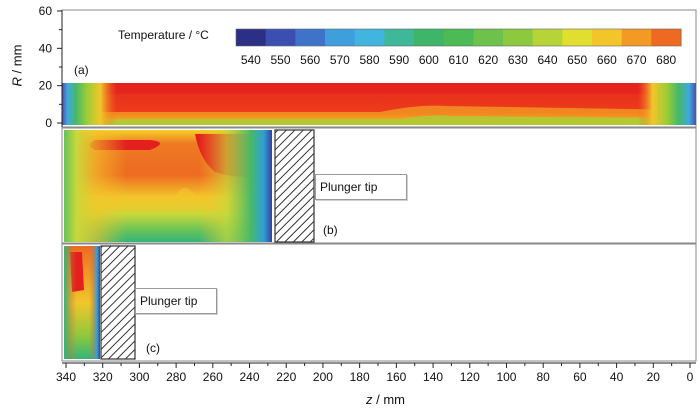  What do you see at coordinates (690, 377) in the screenshot?
I see `x-tick-label: 0` at bounding box center [690, 377].